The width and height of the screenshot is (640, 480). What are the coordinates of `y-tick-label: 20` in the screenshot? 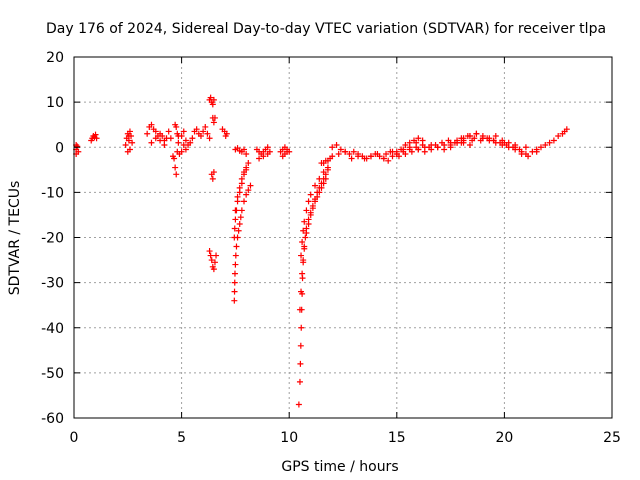 It's located at (55, 58).